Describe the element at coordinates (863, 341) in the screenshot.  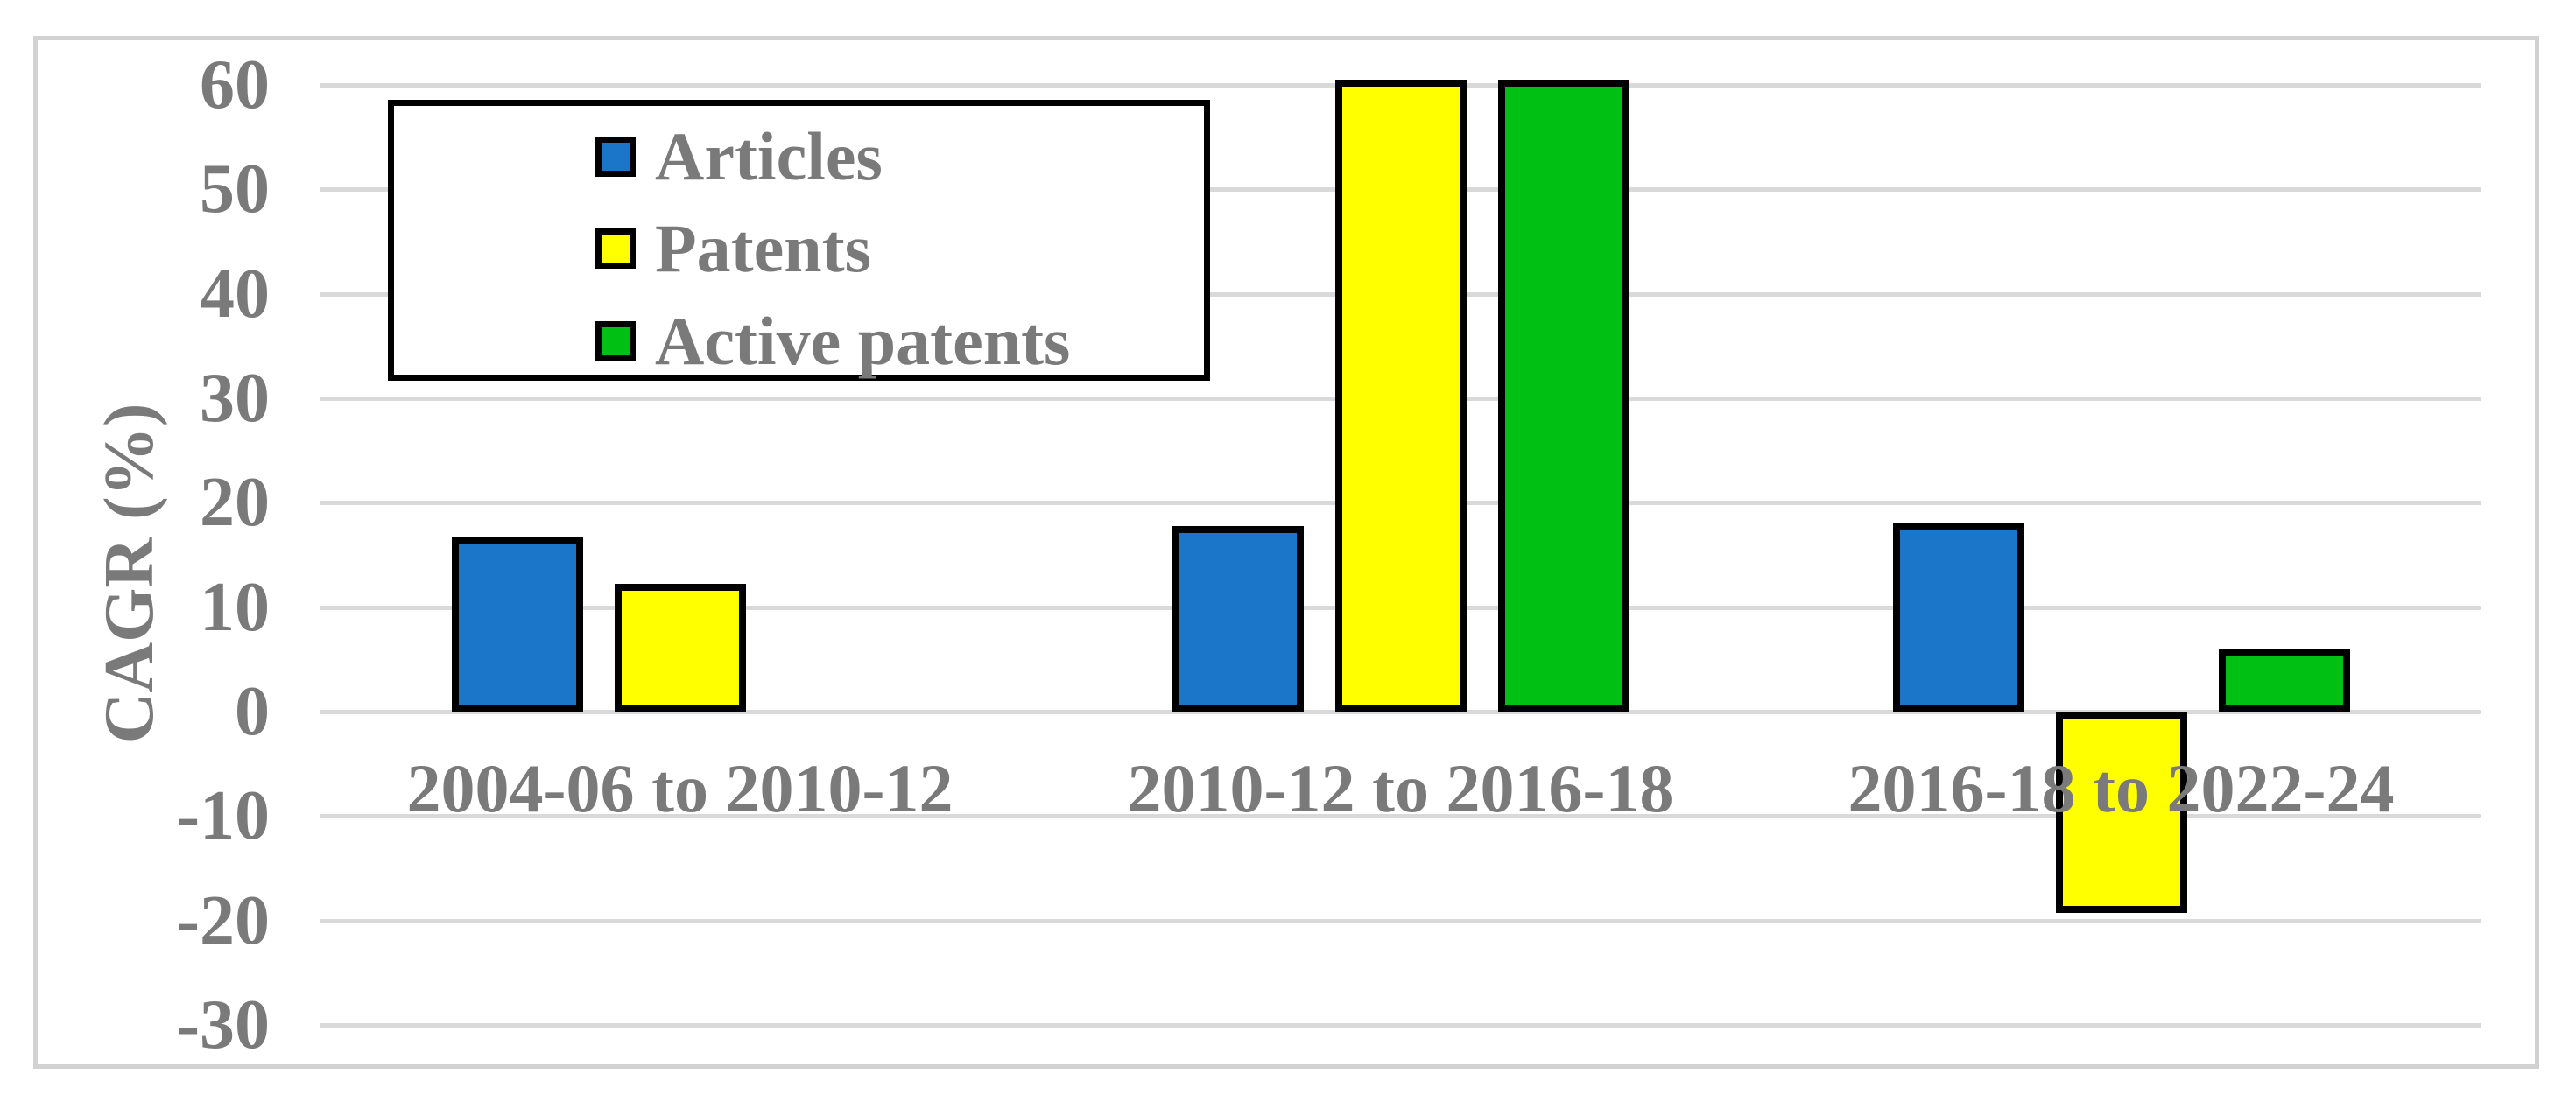
I see `legend-label-active-patents: Active patents` at that location.